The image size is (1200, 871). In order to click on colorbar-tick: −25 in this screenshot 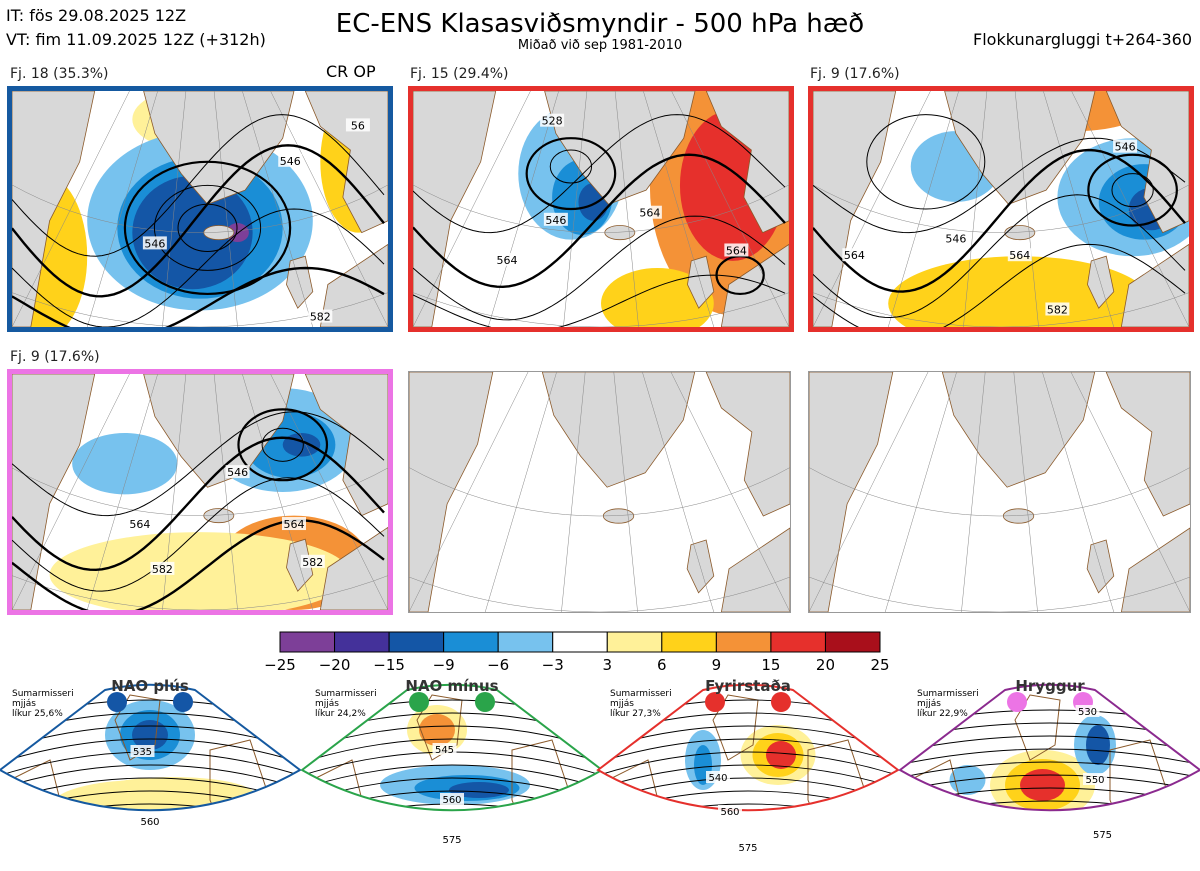, I will do `click(280, 665)`.